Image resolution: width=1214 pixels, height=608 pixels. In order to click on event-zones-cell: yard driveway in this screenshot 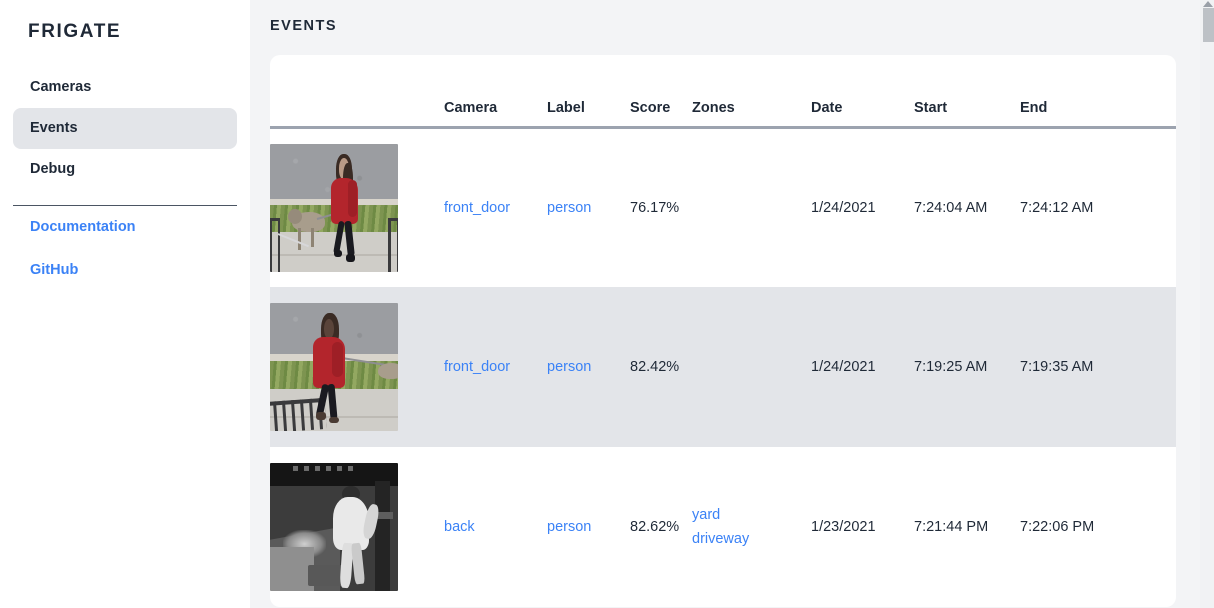, I will do `click(751, 527)`.